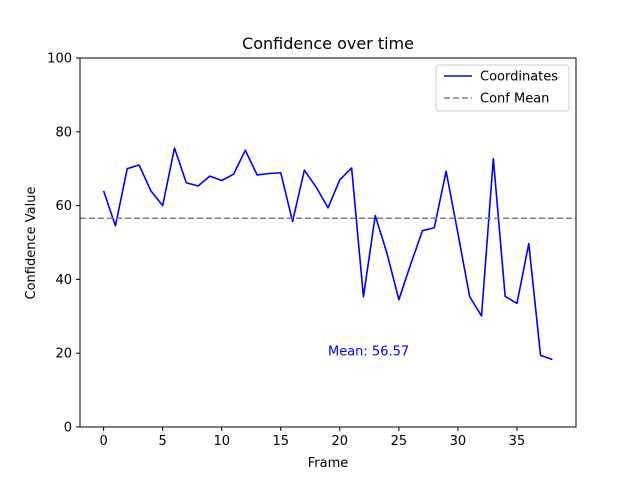  Describe the element at coordinates (103, 441) in the screenshot. I see `x-tick-label: 0` at that location.